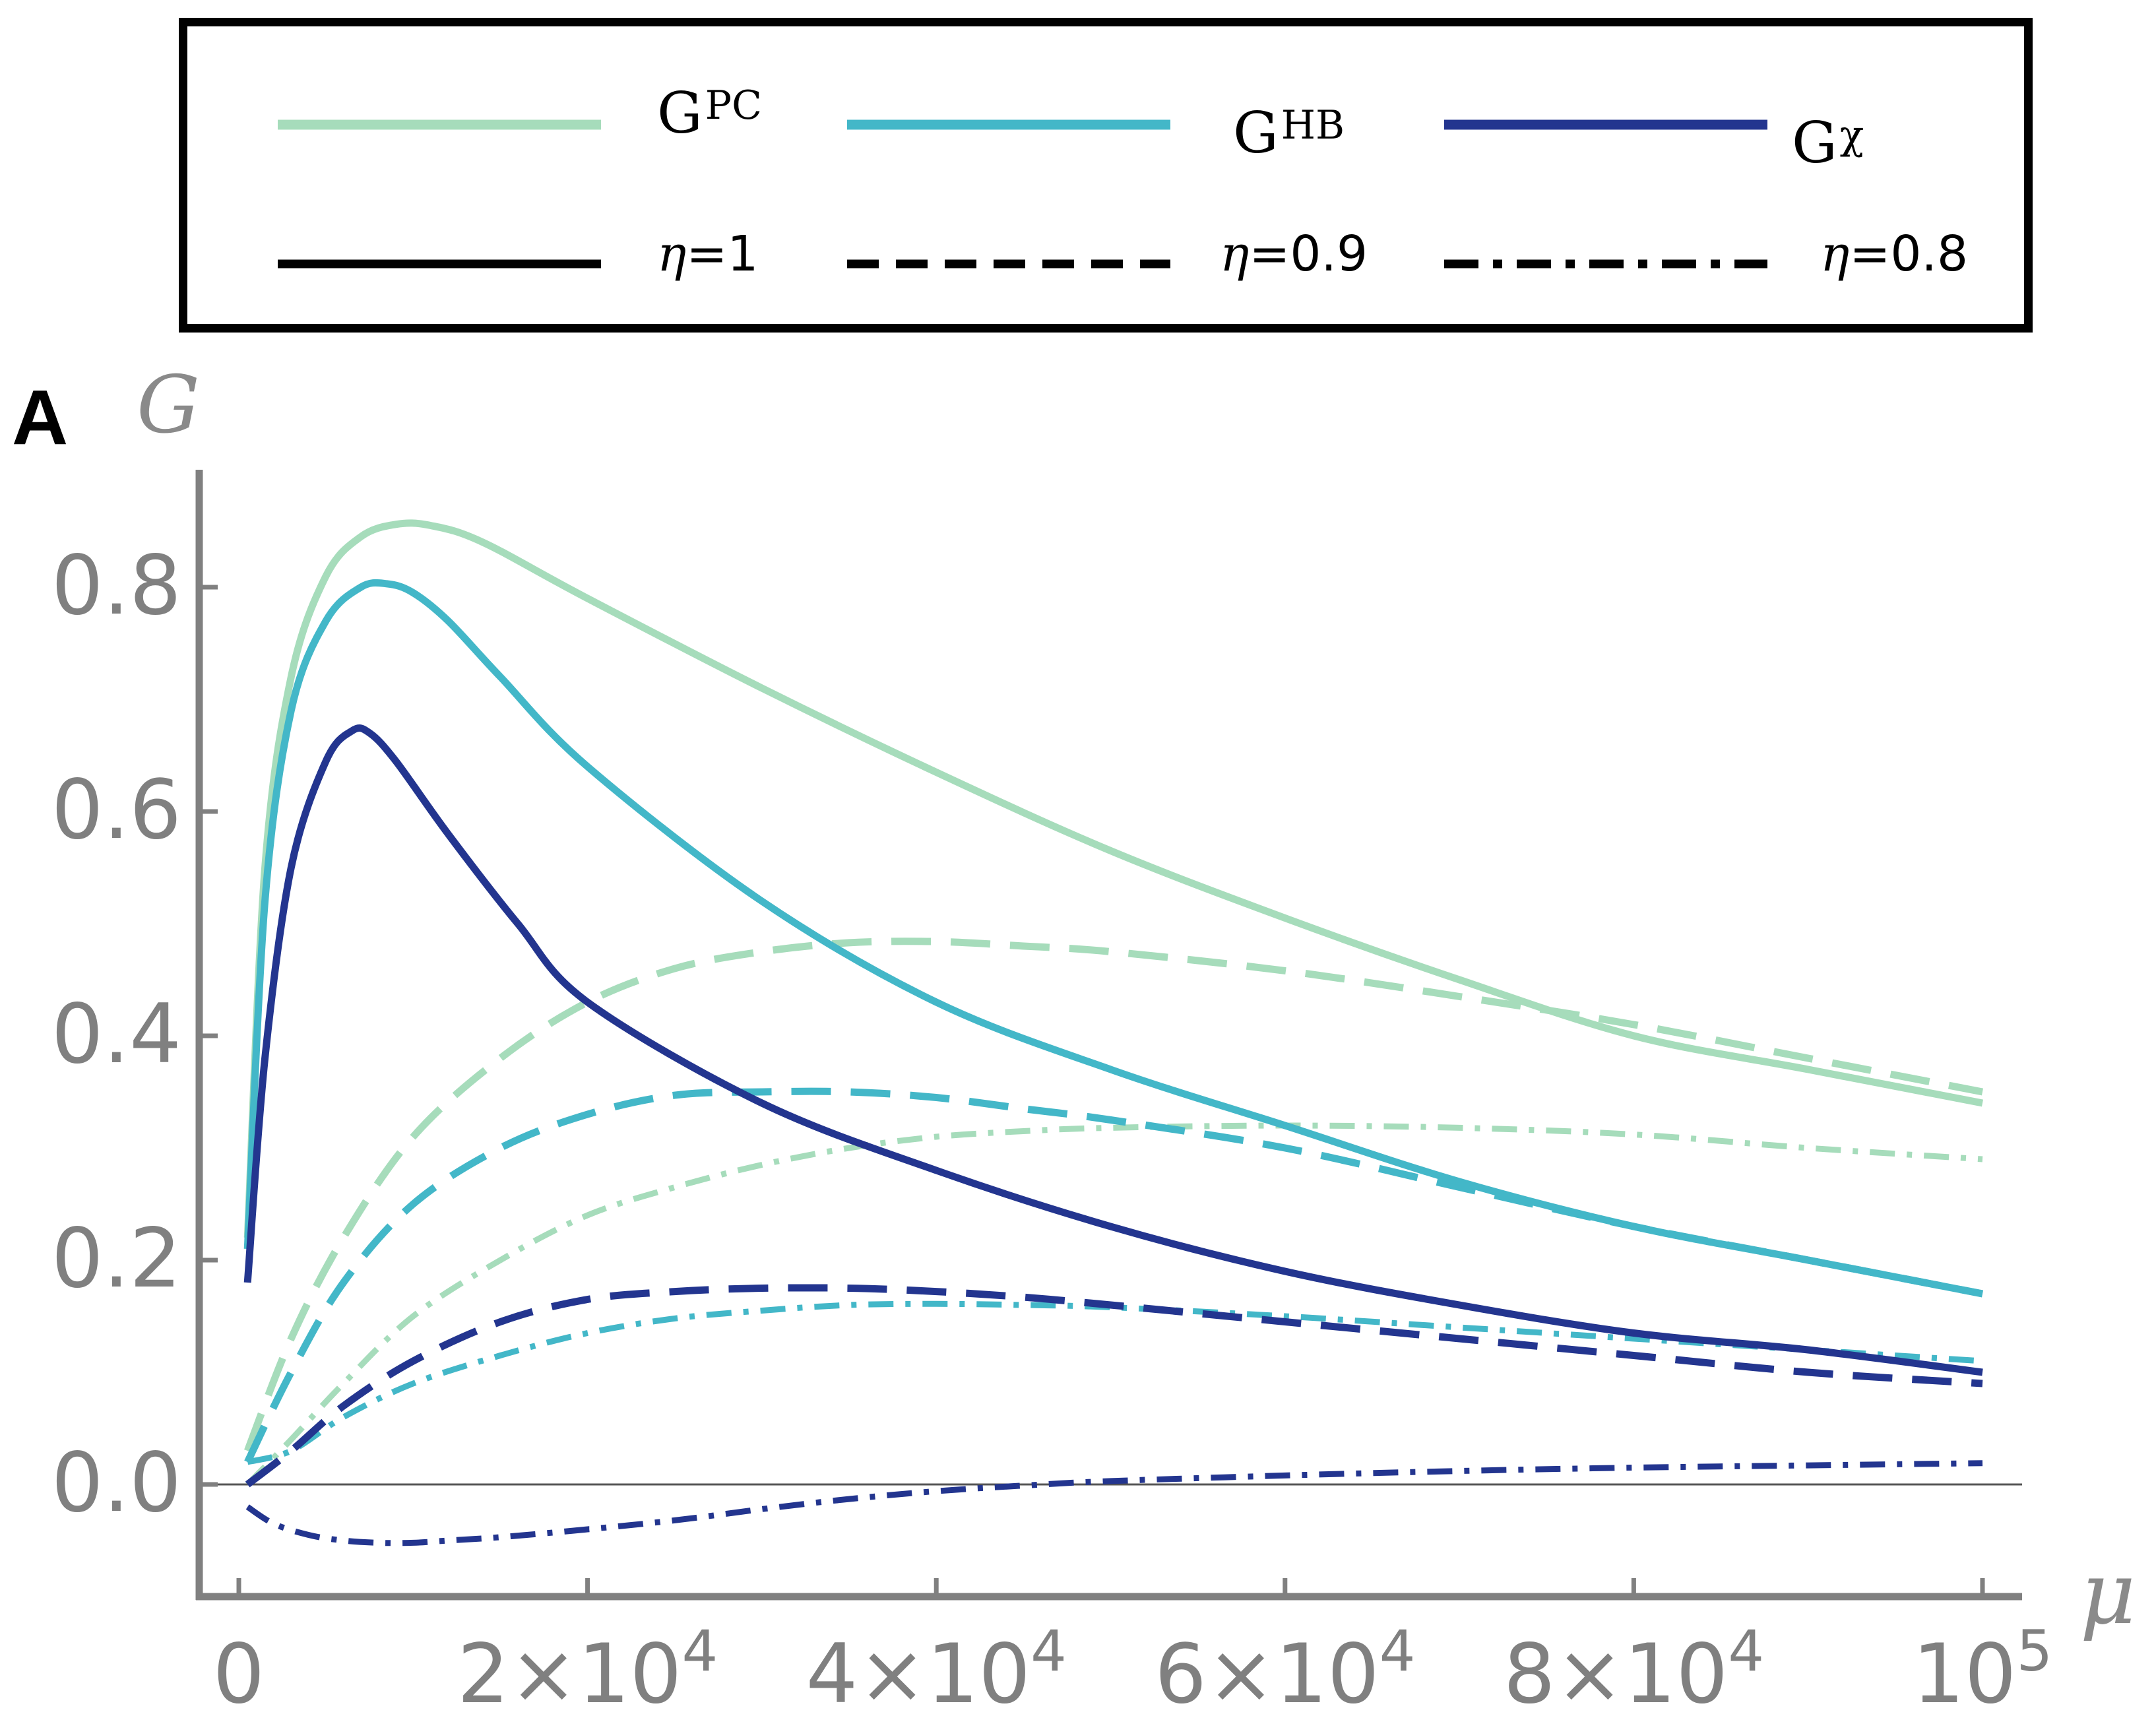 This screenshot has width=2156, height=1718. I want to click on legend-label-eta-09: η=0.9, so click(1294, 254).